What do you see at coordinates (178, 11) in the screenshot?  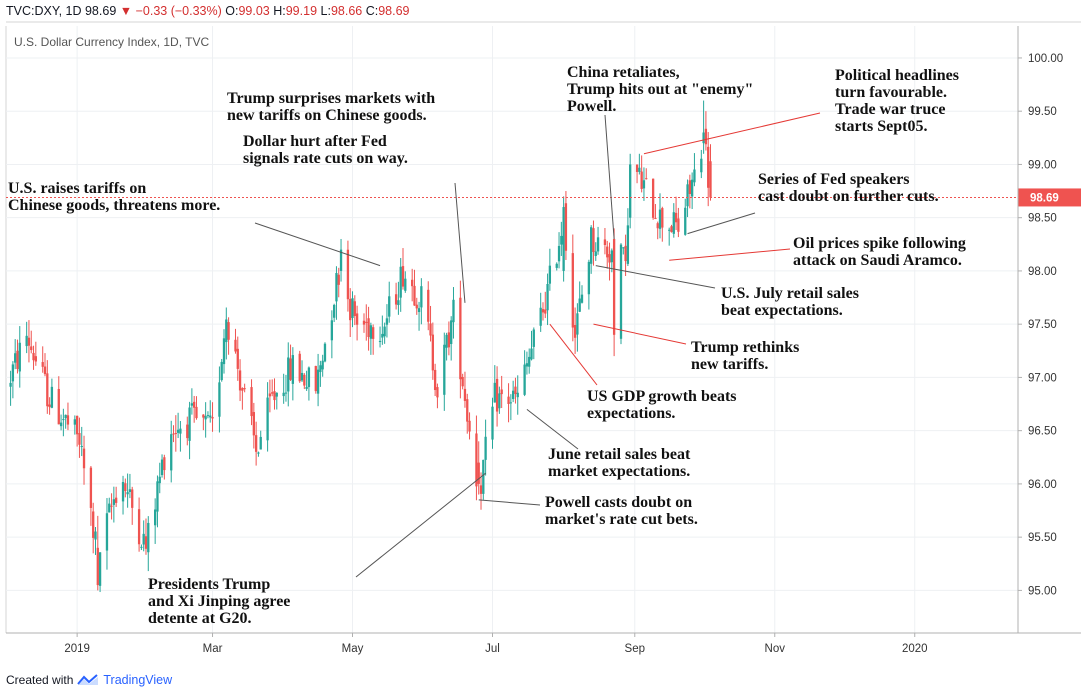 I see `price-change: −0.33 (−0.33%)` at bounding box center [178, 11].